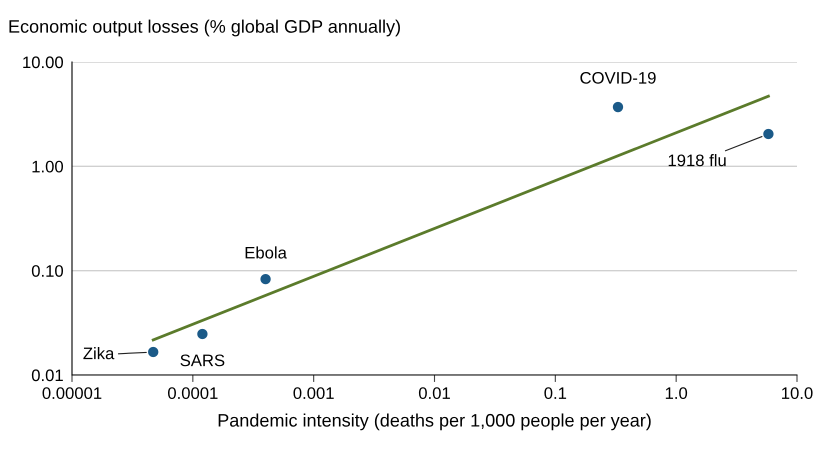 This screenshot has height=453, width=819. I want to click on y-tick-label: 1.00, so click(48, 166).